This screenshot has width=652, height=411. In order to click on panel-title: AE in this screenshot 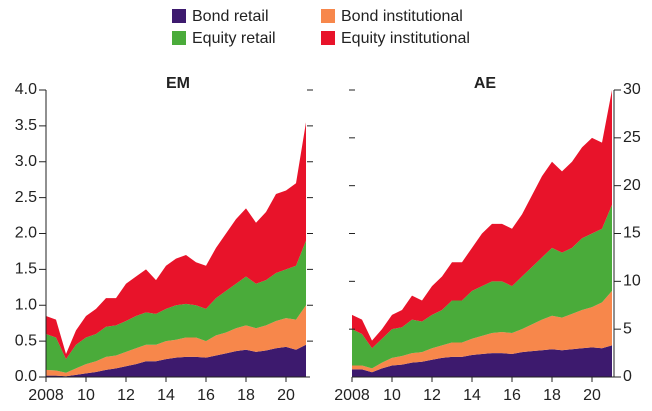, I will do `click(485, 83)`.